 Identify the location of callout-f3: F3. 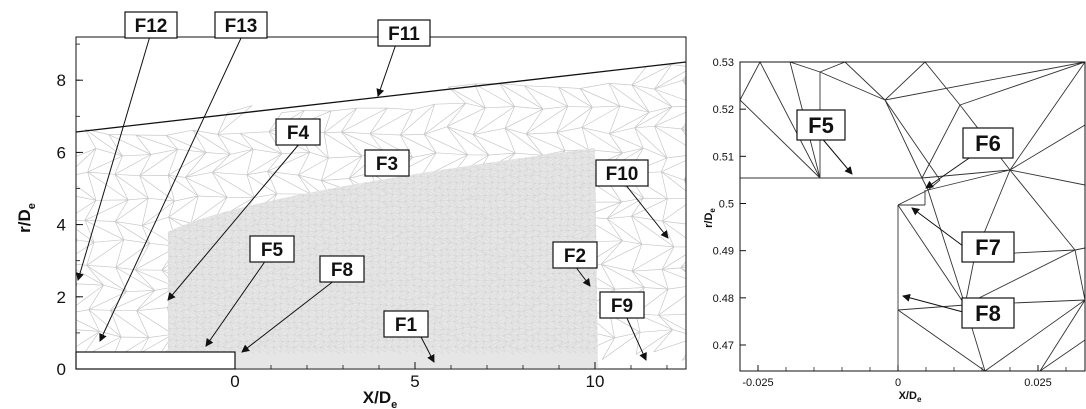
(387, 163).